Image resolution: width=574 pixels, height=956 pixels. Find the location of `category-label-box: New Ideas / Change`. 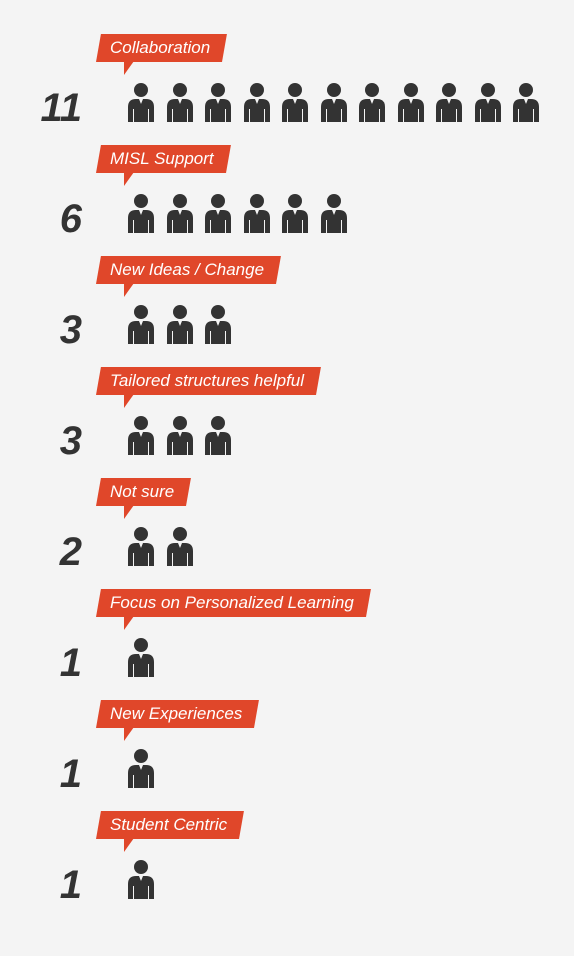

category-label-box: New Ideas / Change is located at coordinates (188, 276).